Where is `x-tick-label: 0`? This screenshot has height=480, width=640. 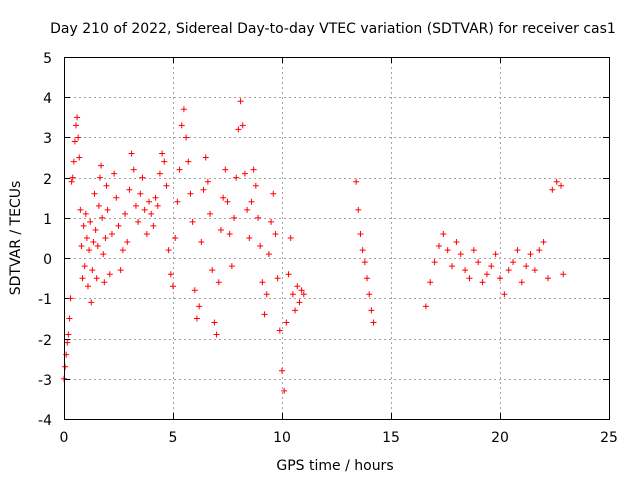 x-tick-label: 0 is located at coordinates (64, 438).